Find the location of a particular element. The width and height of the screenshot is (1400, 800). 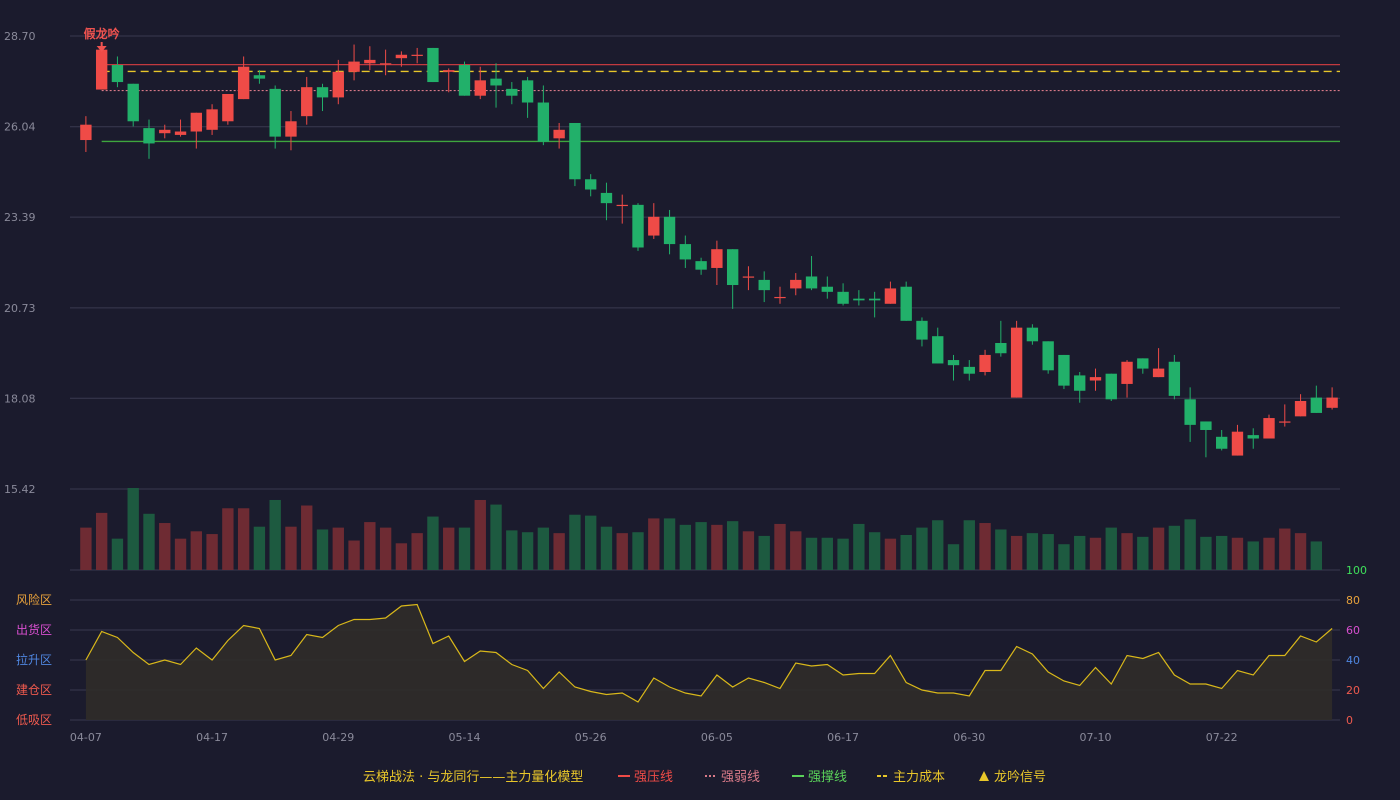

legend-item: 主力成本 is located at coordinates (911, 777).